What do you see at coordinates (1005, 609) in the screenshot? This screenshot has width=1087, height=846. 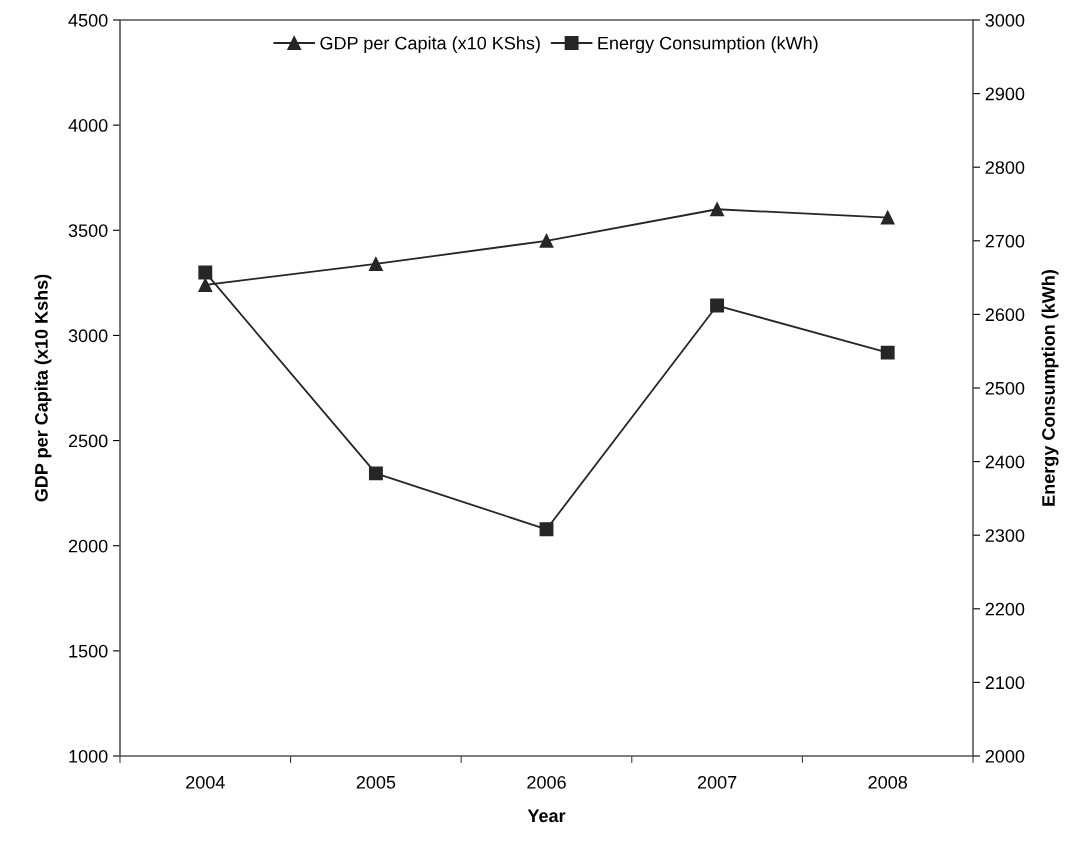 I see `y2-tick-label: 2200` at bounding box center [1005, 609].